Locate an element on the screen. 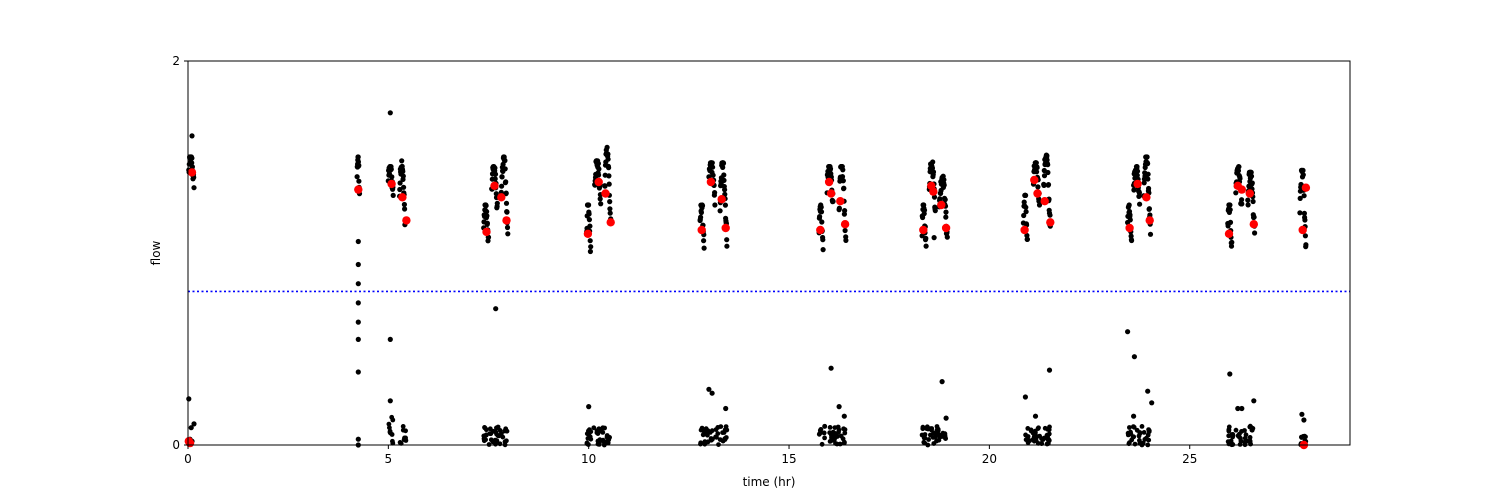 The image size is (1500, 500). x-tick-label: 10 is located at coordinates (588, 459).